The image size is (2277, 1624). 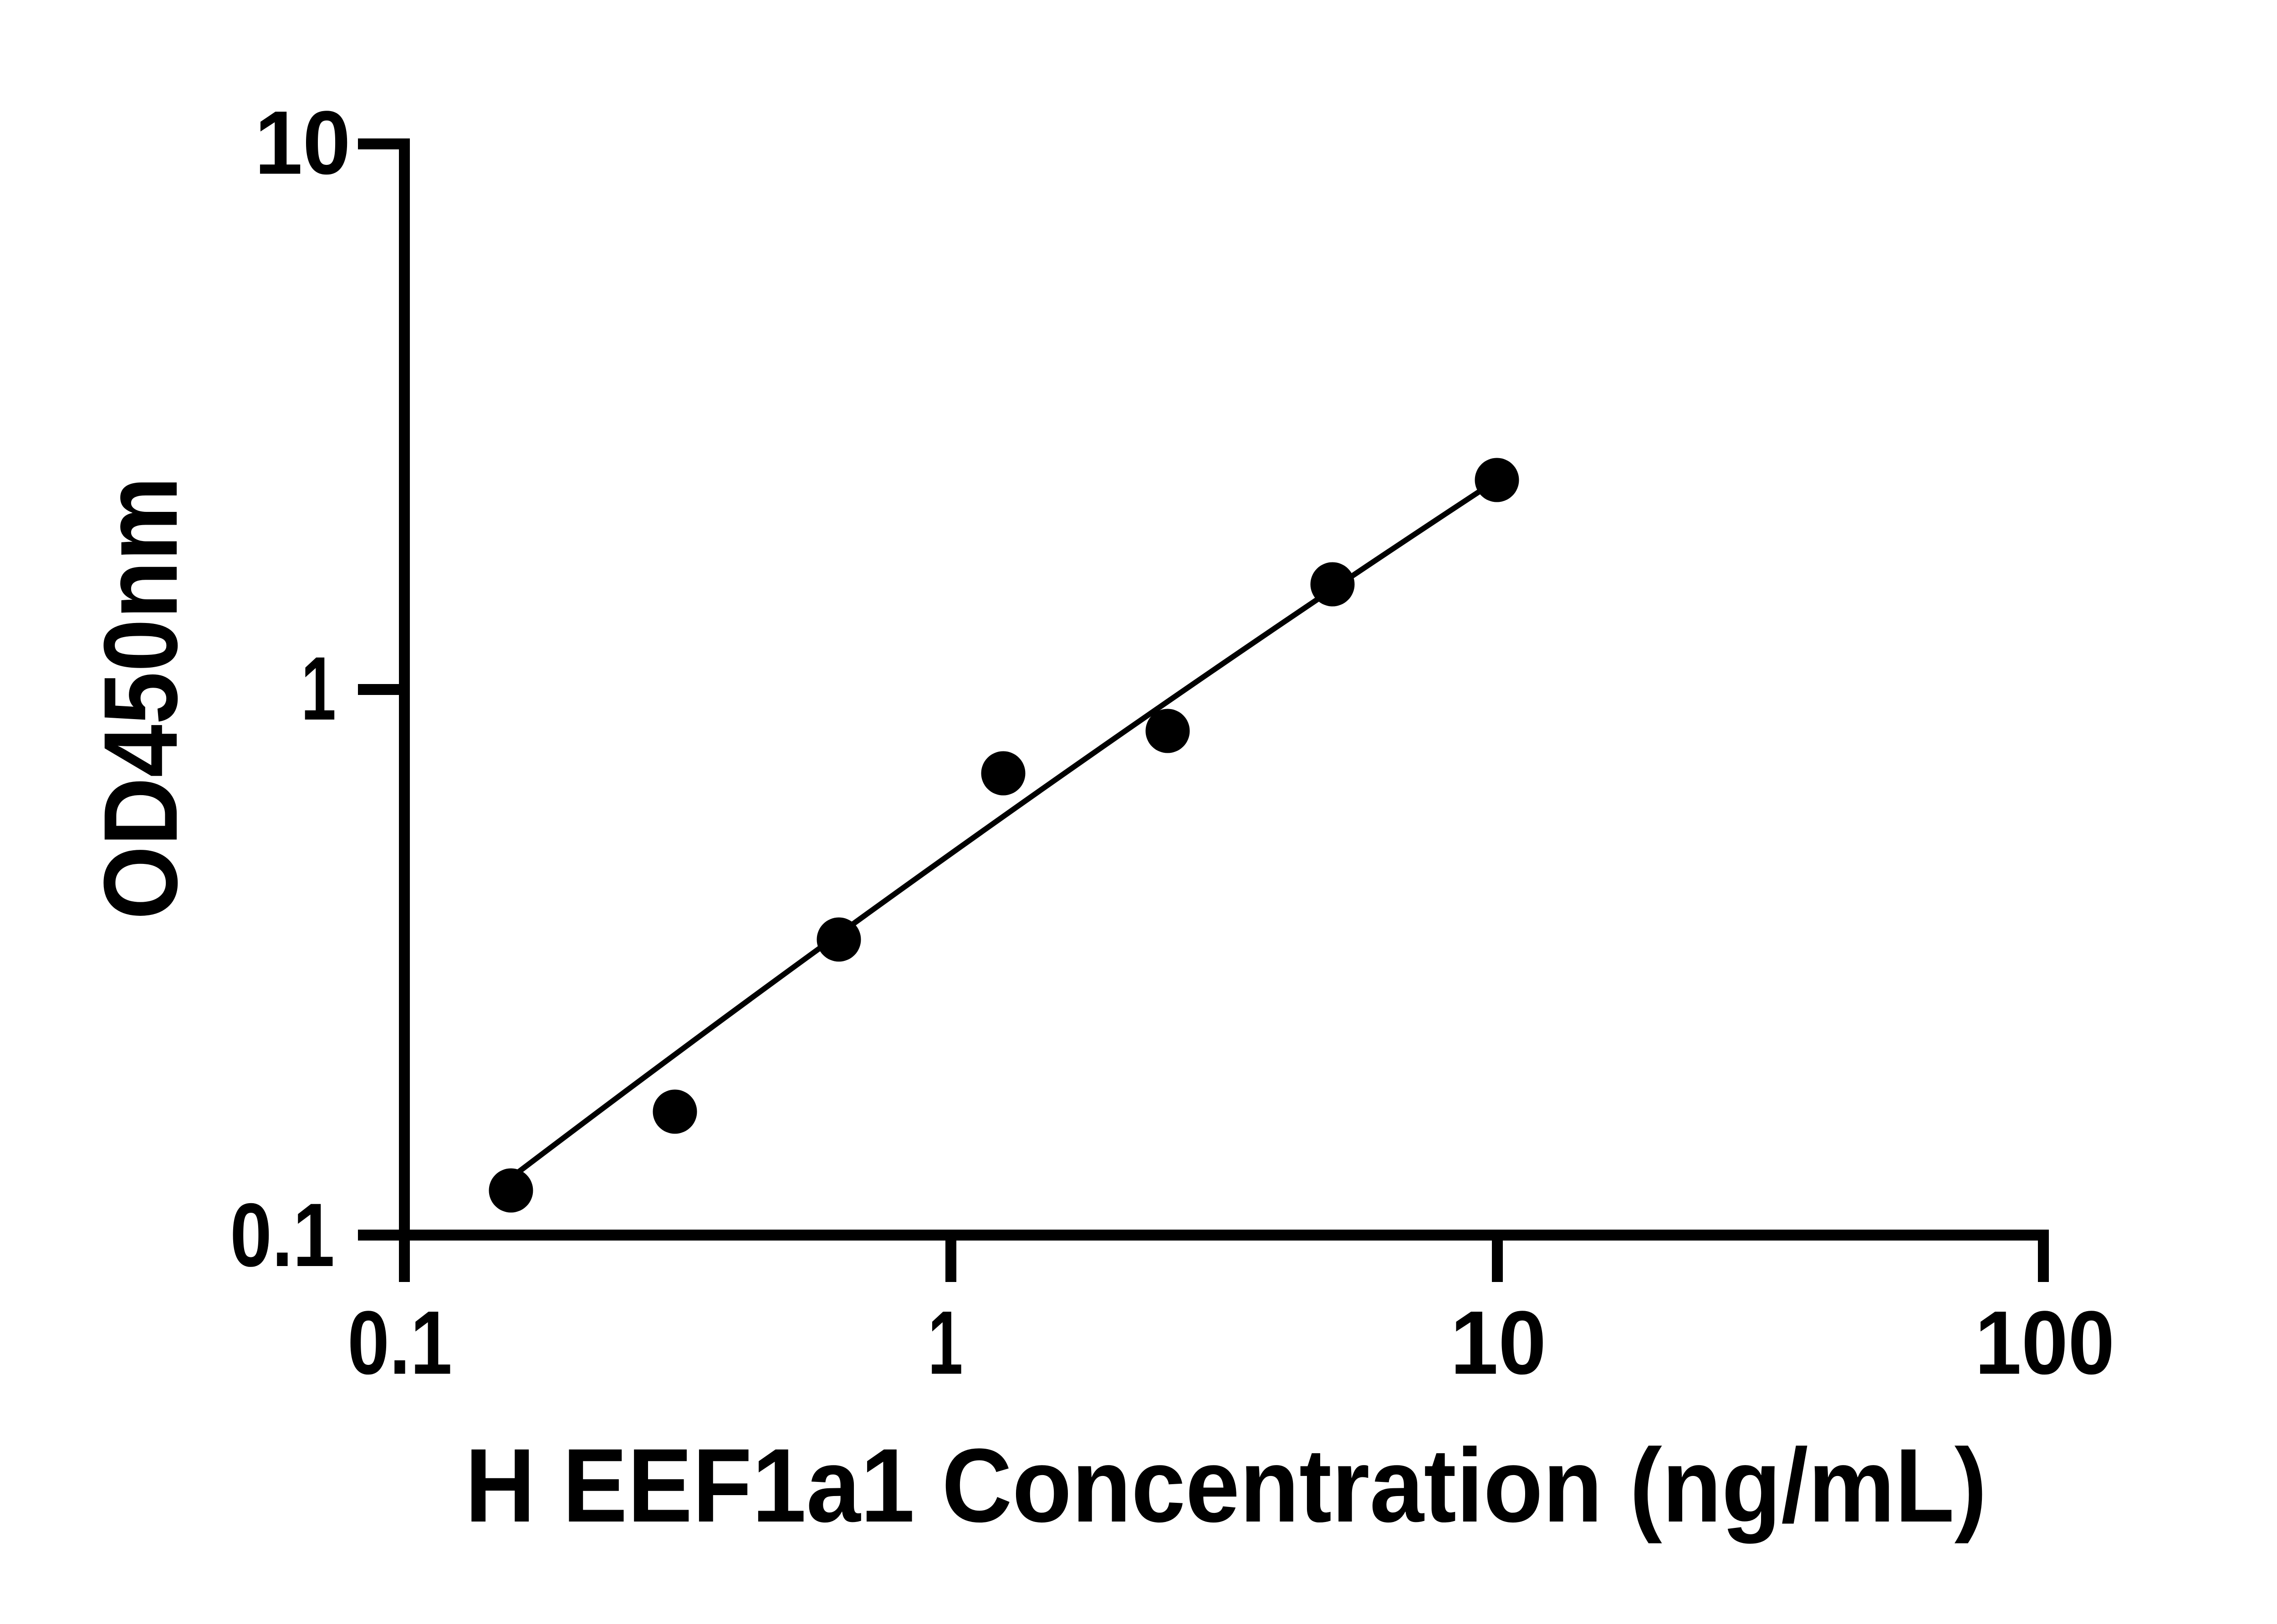 I want to click on svg-text: OD450nm, so click(x=140, y=699).